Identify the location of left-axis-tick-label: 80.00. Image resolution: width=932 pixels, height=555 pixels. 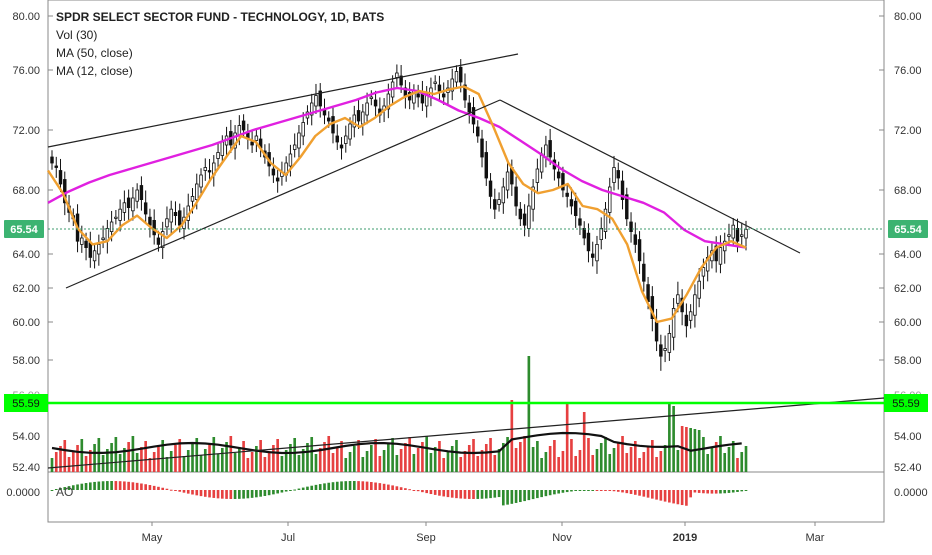
(26, 17).